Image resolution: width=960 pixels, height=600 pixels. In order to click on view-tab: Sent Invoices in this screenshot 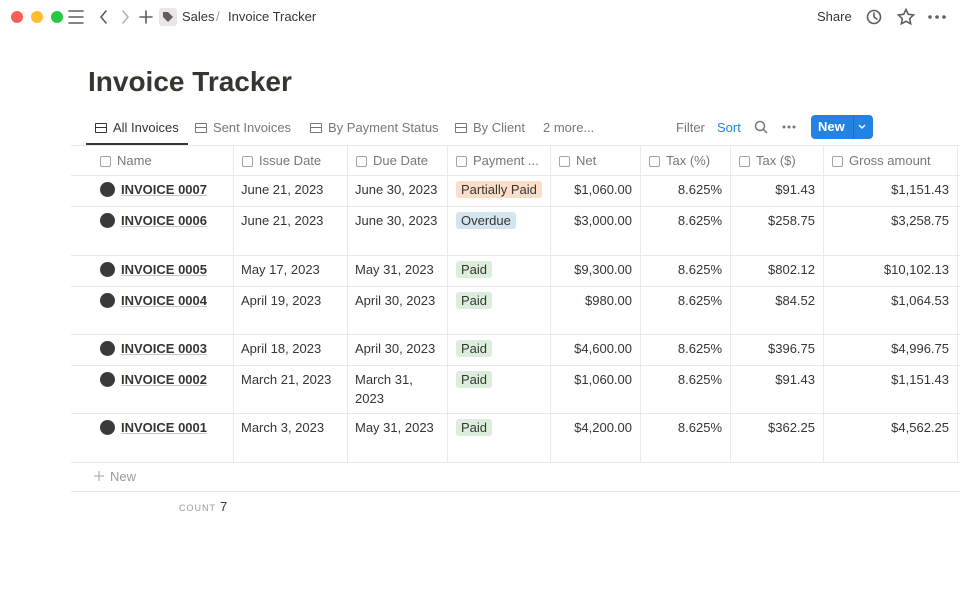, I will do `click(243, 127)`.